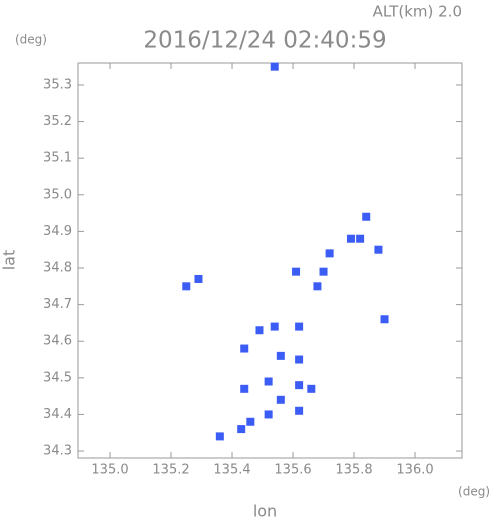 This screenshot has width=491, height=521. What do you see at coordinates (57, 414) in the screenshot?
I see `y-tick-label: 34.4` at bounding box center [57, 414].